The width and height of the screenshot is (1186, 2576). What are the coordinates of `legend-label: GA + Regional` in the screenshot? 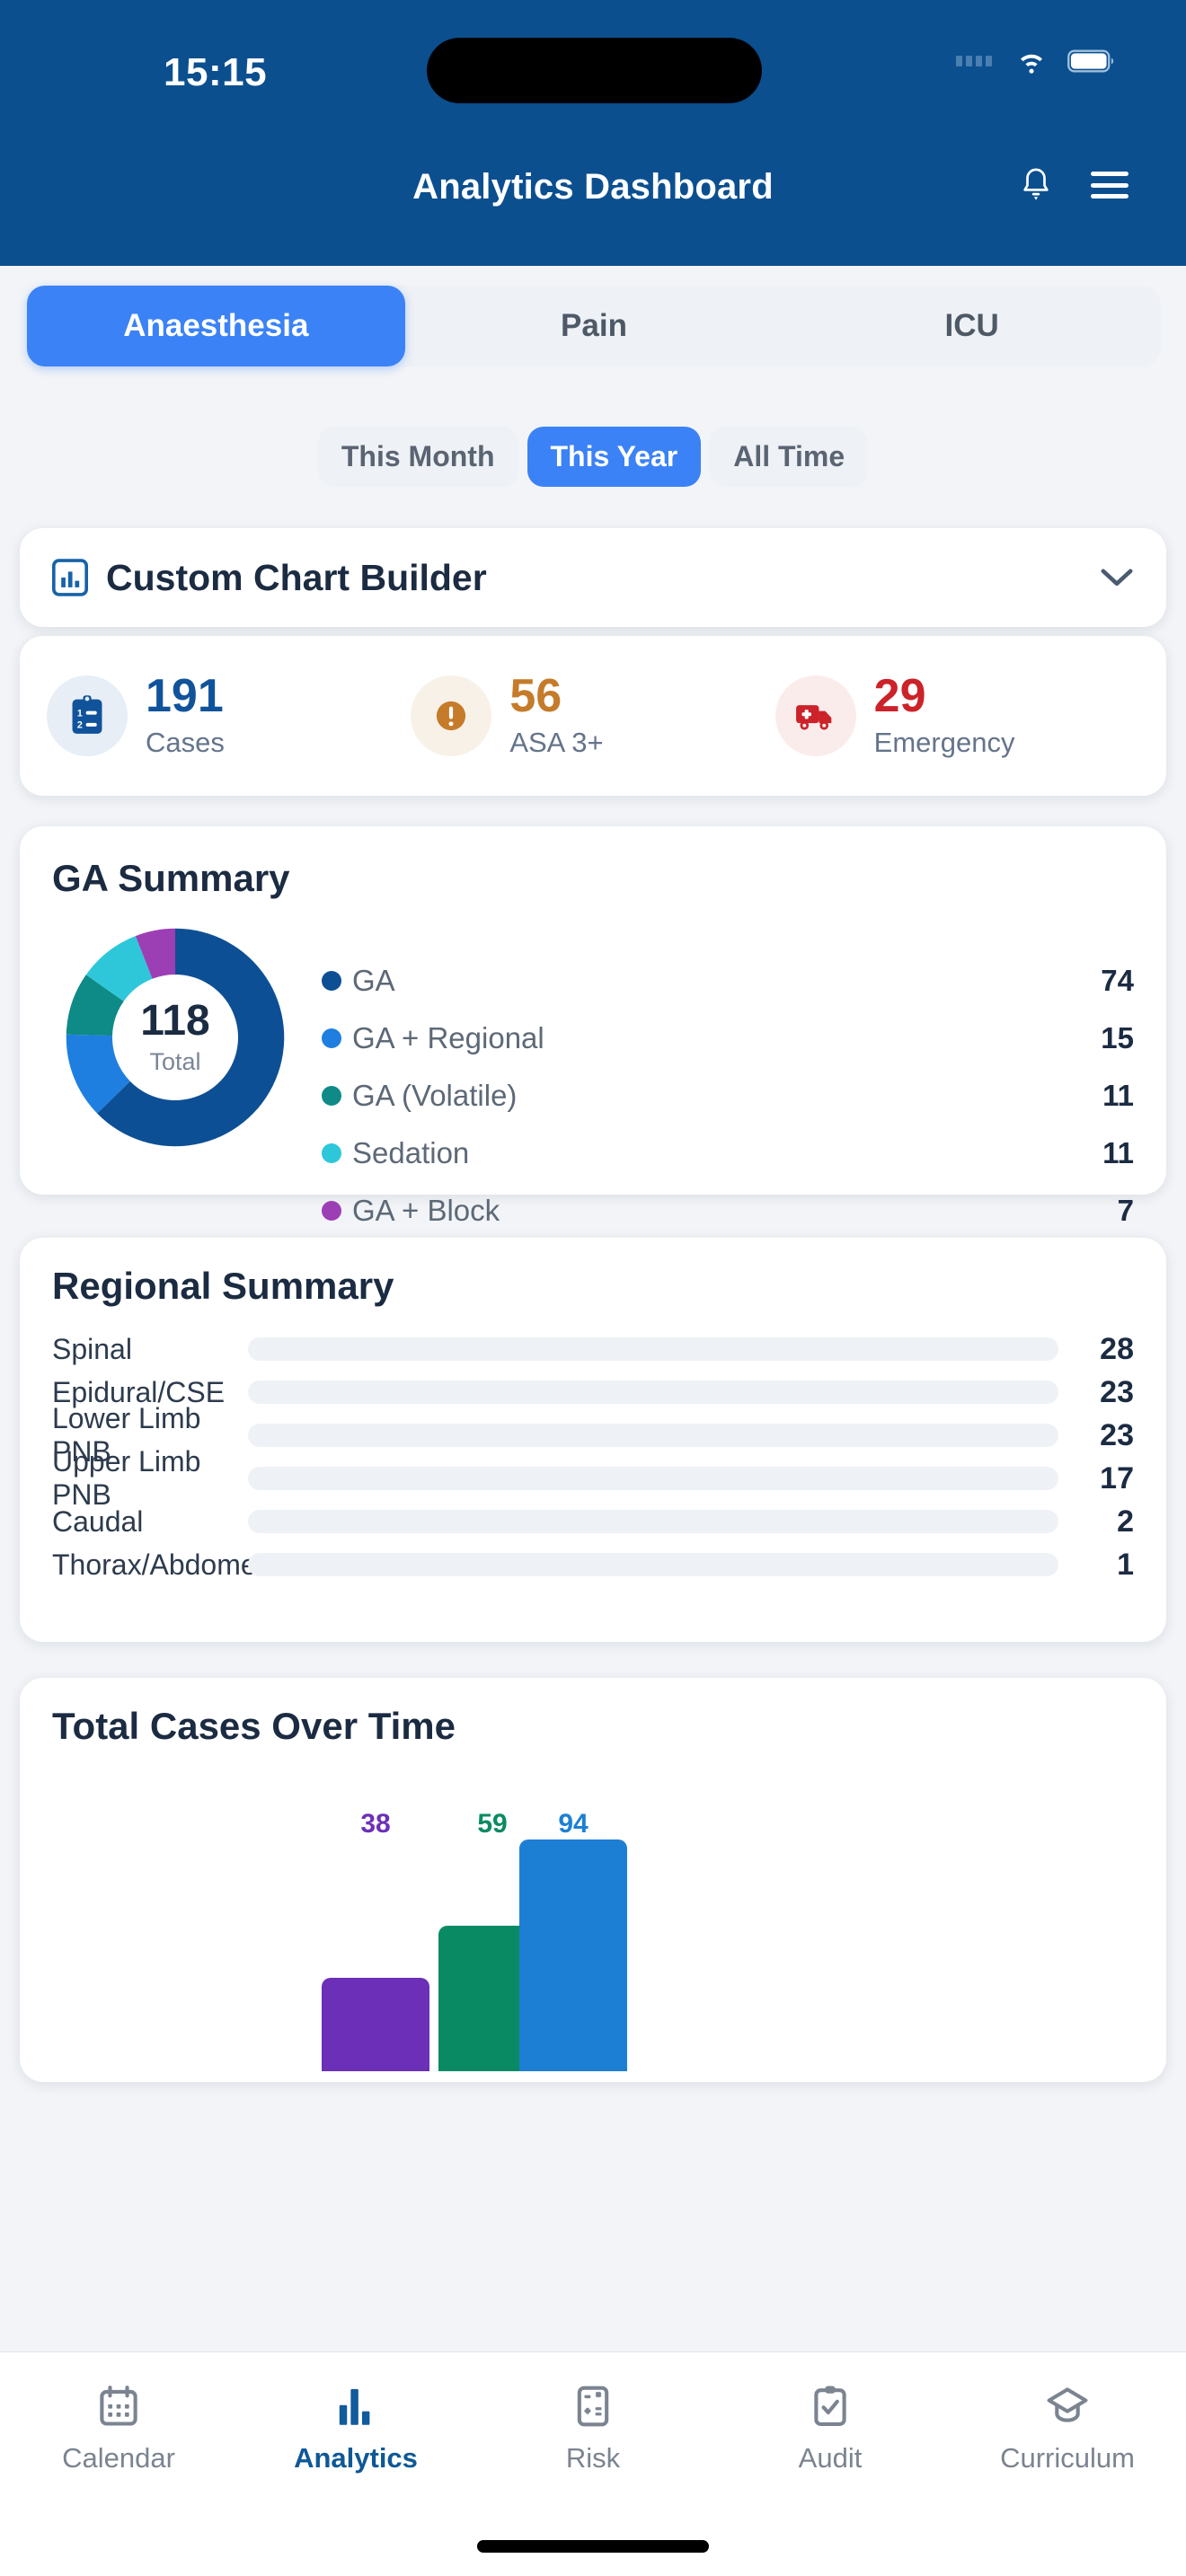 It's located at (448, 1037).